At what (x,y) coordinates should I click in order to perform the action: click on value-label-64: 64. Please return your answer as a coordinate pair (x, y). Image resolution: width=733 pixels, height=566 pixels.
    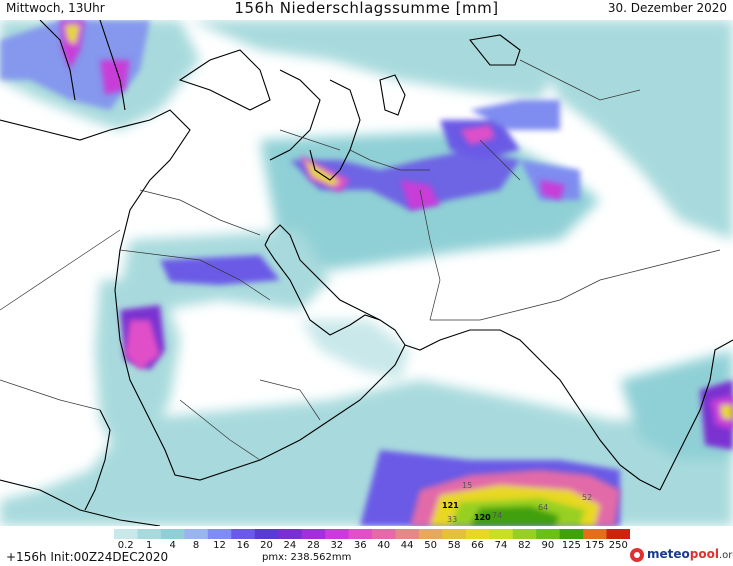
    Looking at the image, I should click on (543, 507).